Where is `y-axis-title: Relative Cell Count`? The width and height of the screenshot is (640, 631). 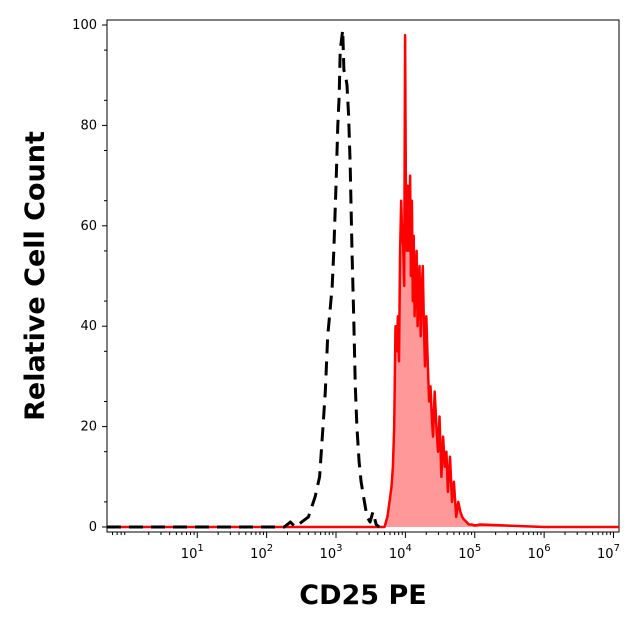 y-axis-title: Relative Cell Count is located at coordinates (35, 276).